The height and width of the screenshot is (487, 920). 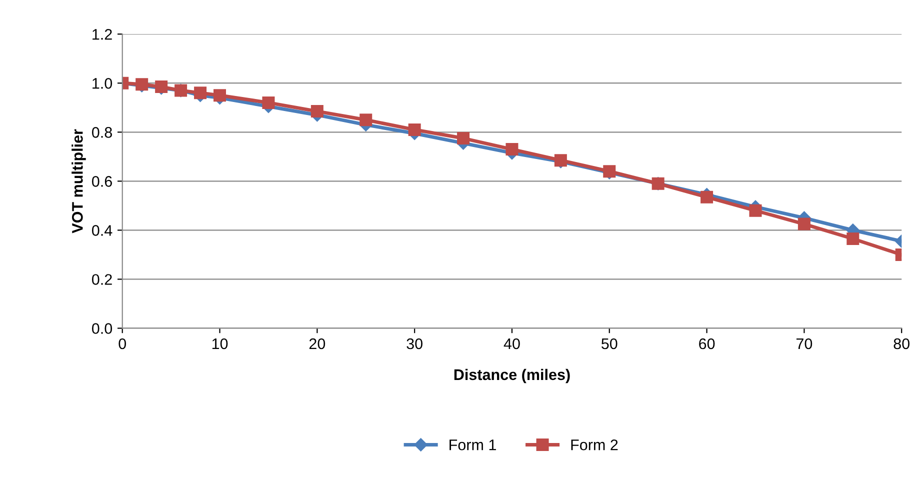 I want to click on y-tick-label: 0.4, so click(x=102, y=230).